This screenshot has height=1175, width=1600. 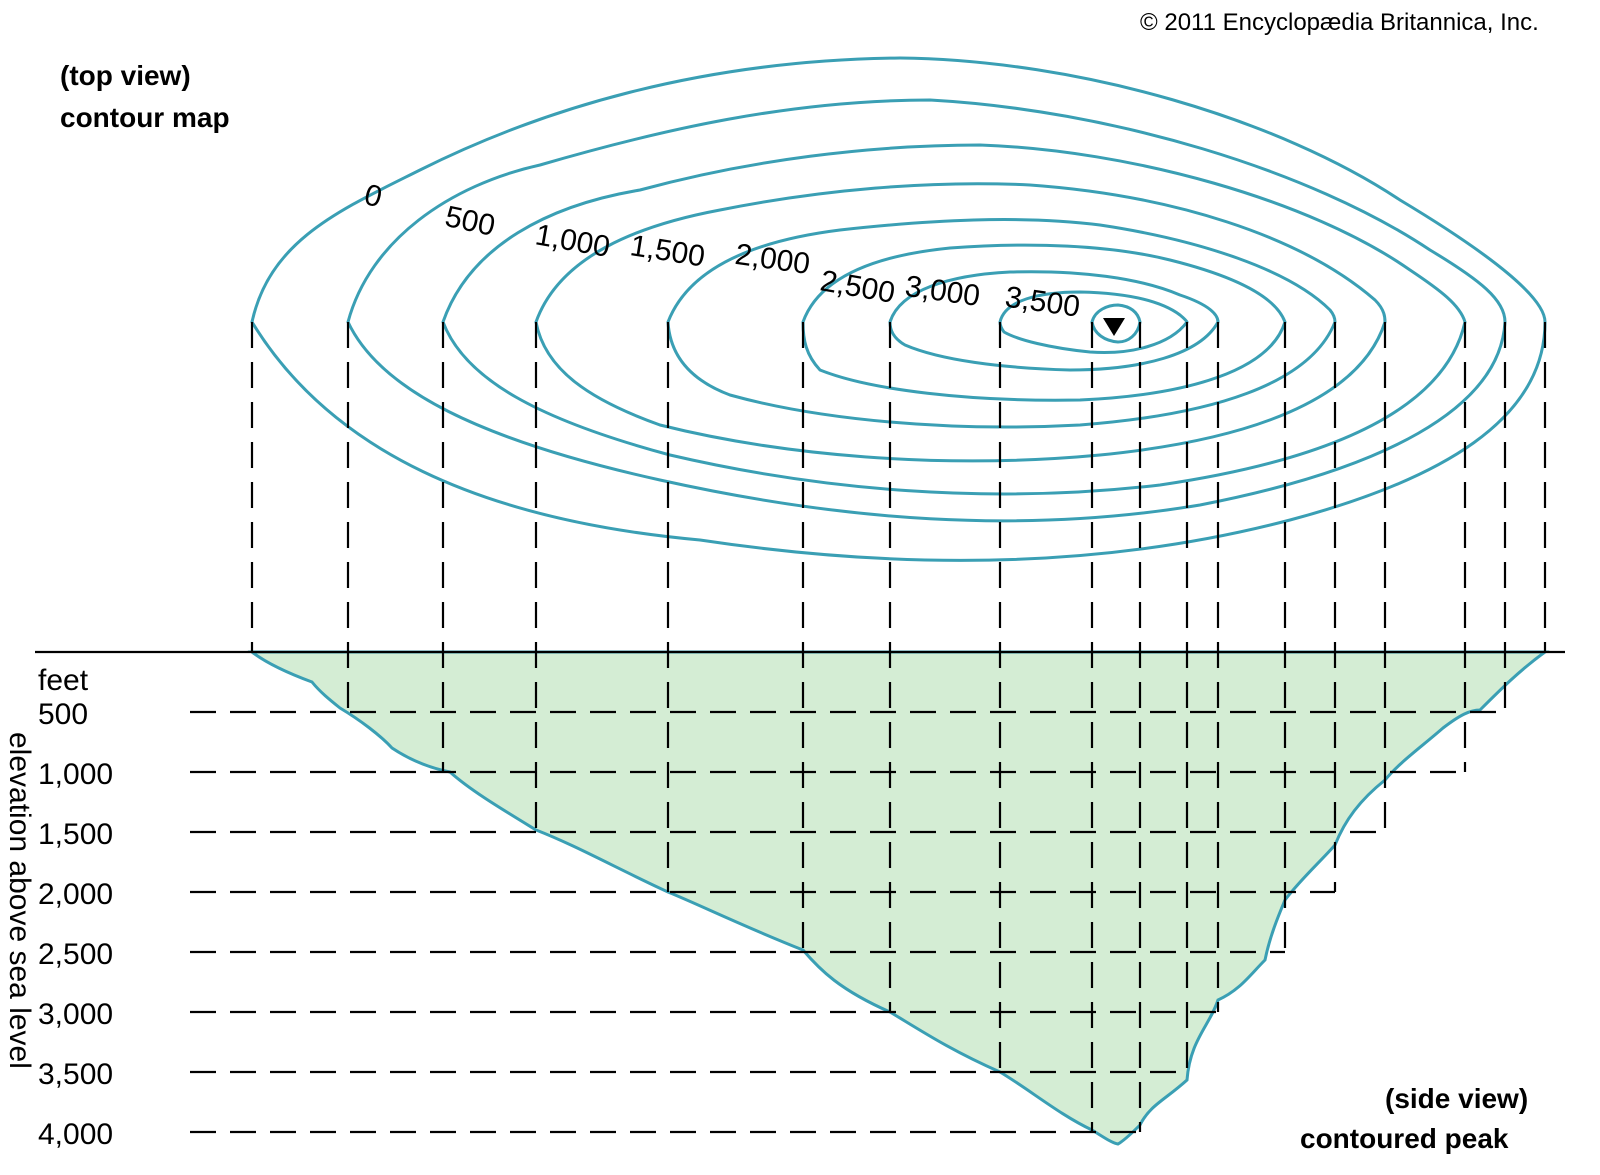 What do you see at coordinates (125, 75) in the screenshot?
I see `top-view-subtitle: (top view)` at bounding box center [125, 75].